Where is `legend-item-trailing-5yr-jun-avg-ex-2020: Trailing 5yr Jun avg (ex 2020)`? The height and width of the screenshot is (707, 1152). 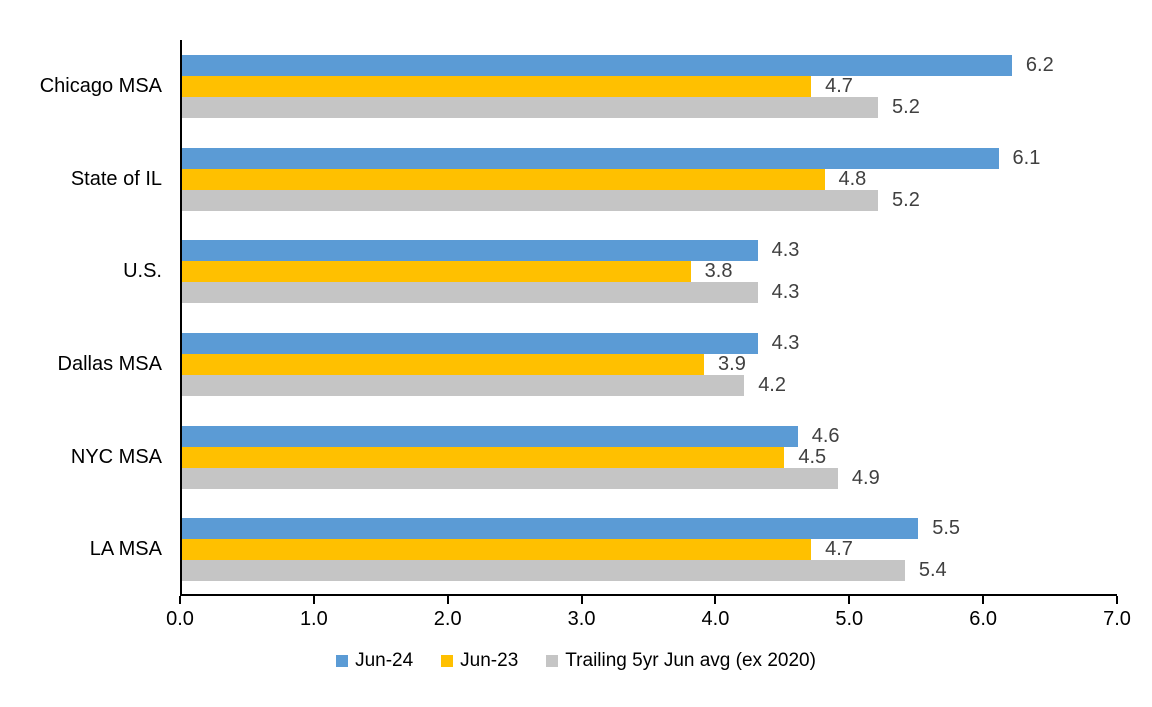
legend-item-trailing-5yr-jun-avg-ex-2020: Trailing 5yr Jun avg (ex 2020) is located at coordinates (681, 661).